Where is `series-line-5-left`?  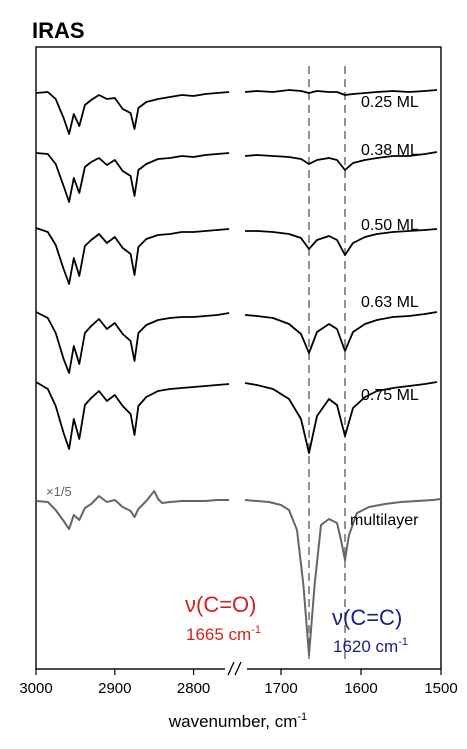 series-line-5-left is located at coordinates (132, 510).